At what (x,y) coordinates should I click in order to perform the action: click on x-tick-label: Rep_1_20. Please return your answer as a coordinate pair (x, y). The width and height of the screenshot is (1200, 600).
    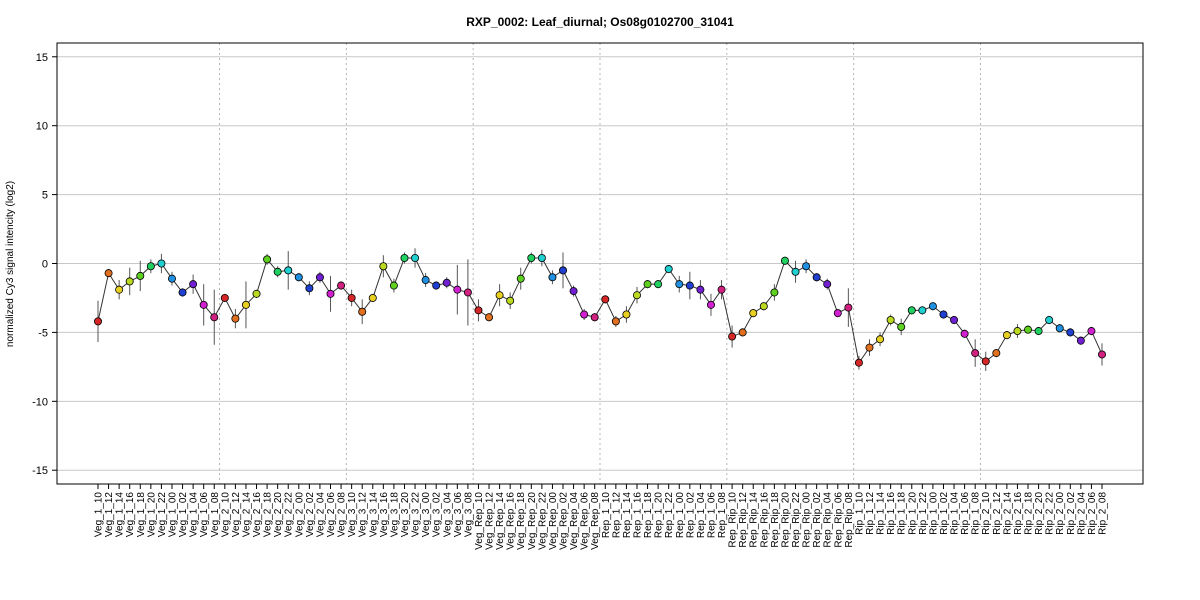
    Looking at the image, I should click on (659, 515).